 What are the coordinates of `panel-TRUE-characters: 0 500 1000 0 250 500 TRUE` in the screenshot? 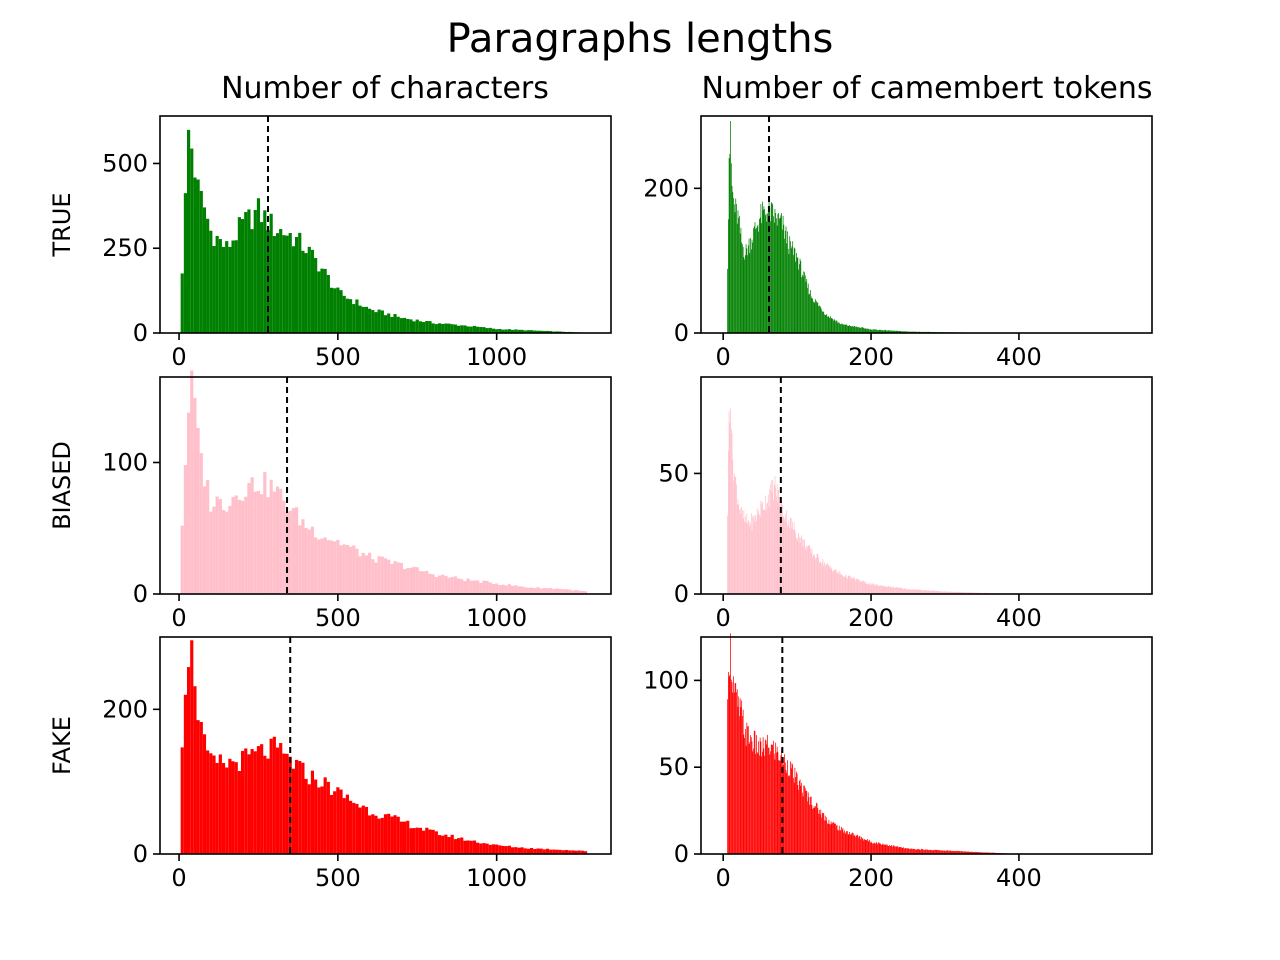 It's located at (330, 243).